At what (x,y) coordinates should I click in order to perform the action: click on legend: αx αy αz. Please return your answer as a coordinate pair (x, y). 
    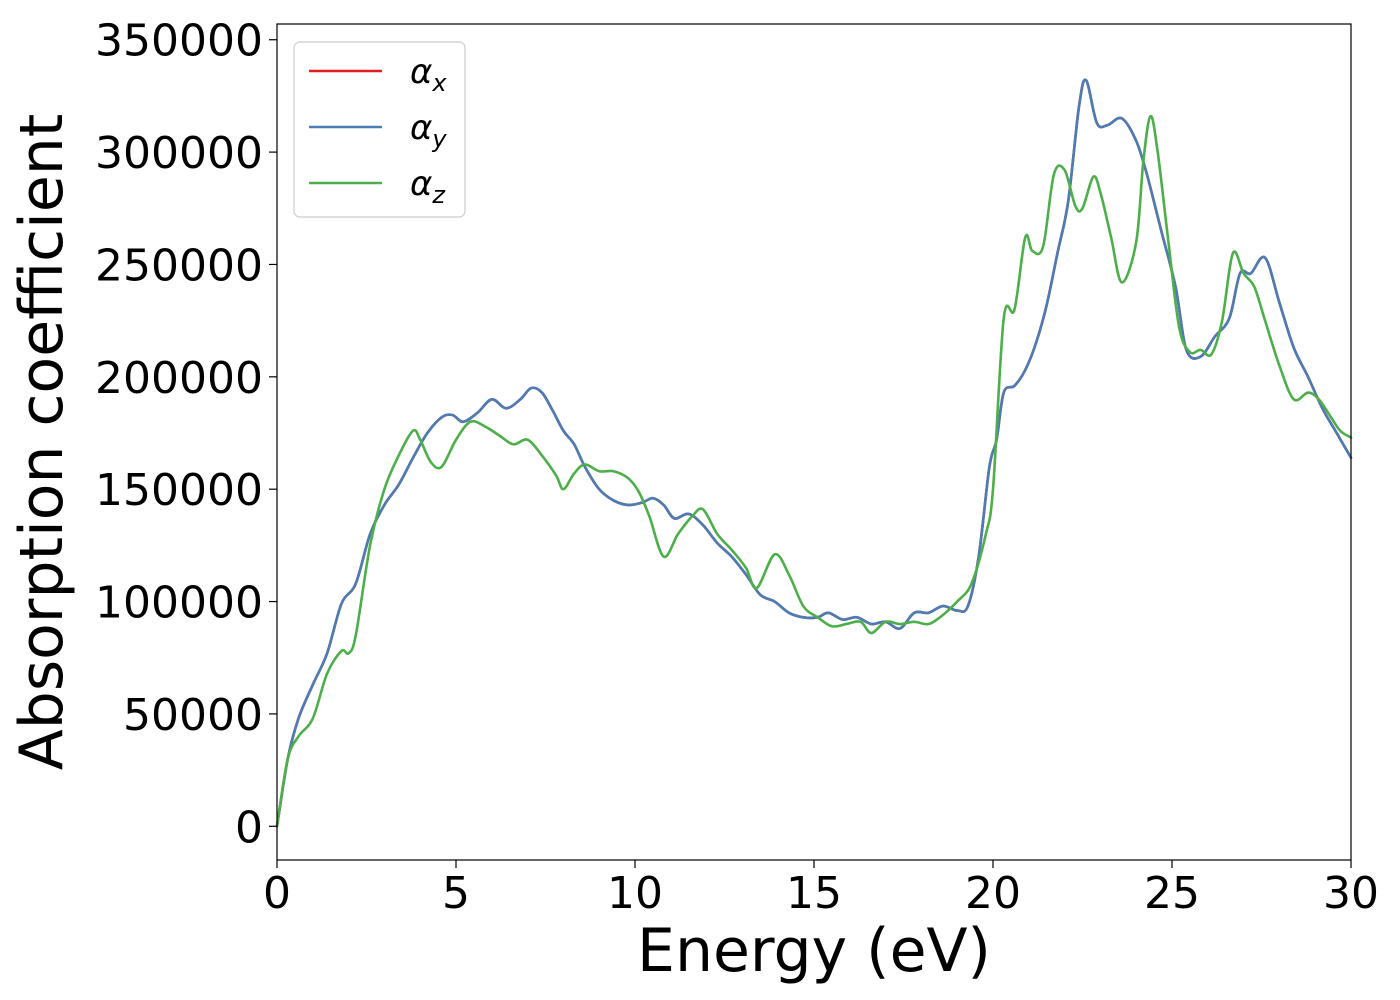
    Looking at the image, I should click on (379, 129).